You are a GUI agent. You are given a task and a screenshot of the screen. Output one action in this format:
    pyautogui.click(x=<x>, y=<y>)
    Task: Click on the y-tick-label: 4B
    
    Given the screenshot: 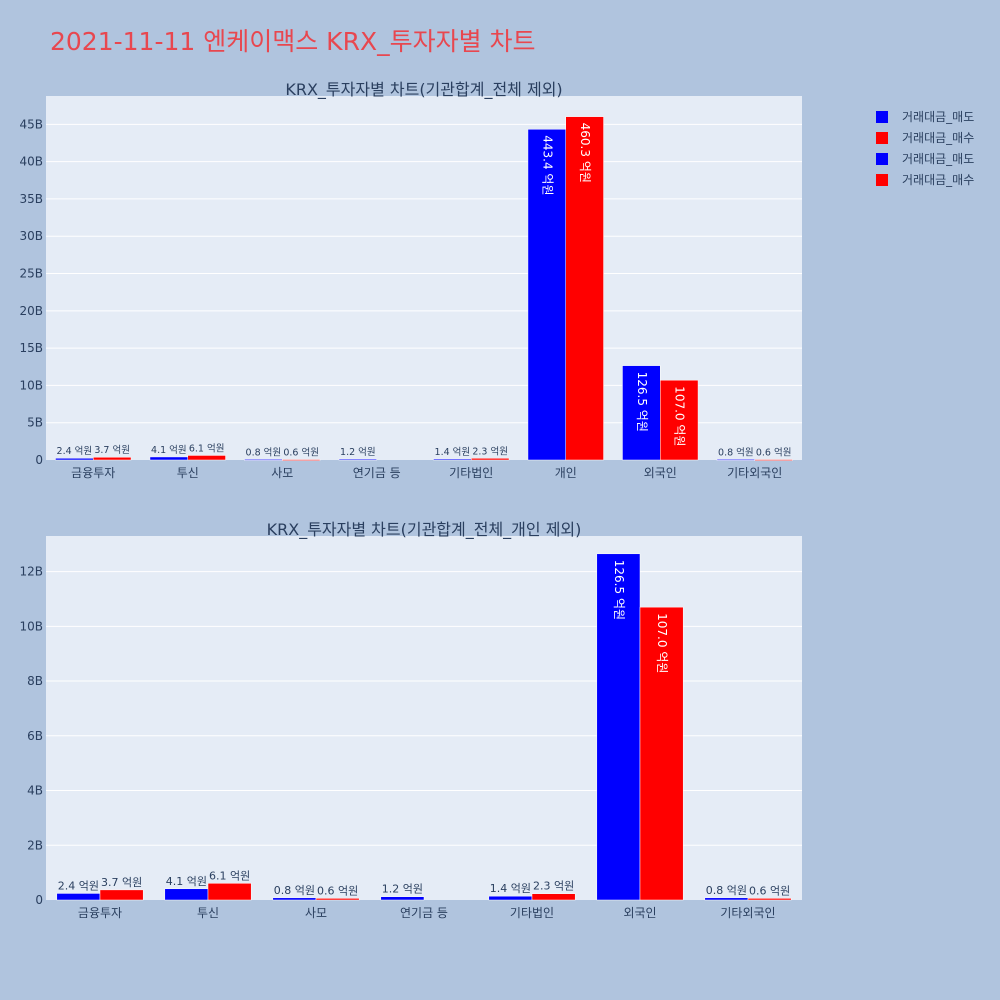 What is the action you would take?
    pyautogui.click(x=35, y=791)
    